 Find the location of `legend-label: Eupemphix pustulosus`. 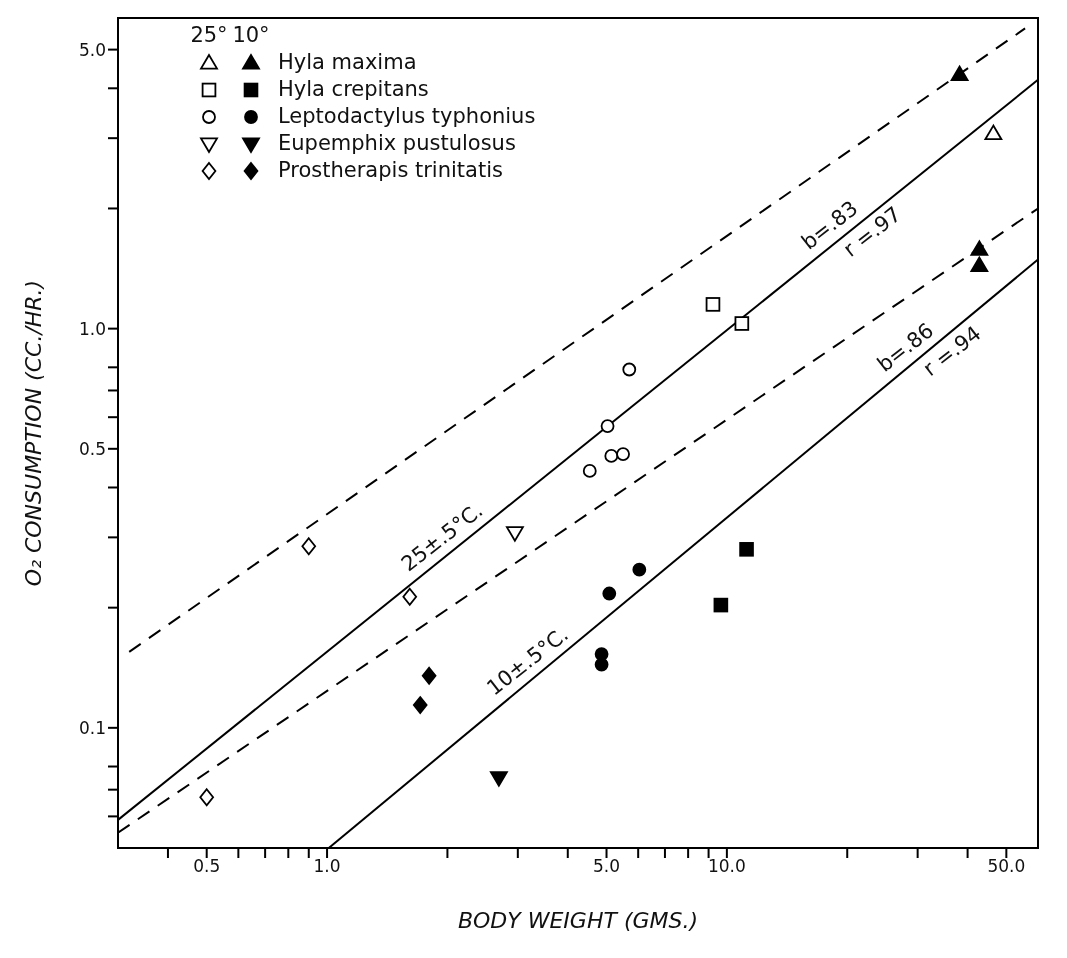

legend-label: Eupemphix pustulosus is located at coordinates (397, 143).